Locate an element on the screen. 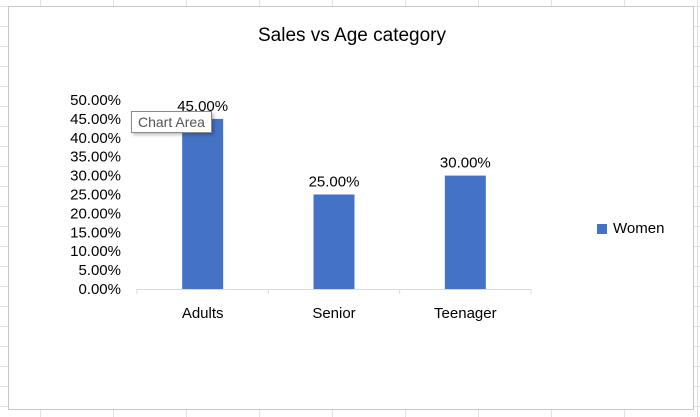 The width and height of the screenshot is (700, 417). y-tick-label: 35.00% is located at coordinates (95, 157).